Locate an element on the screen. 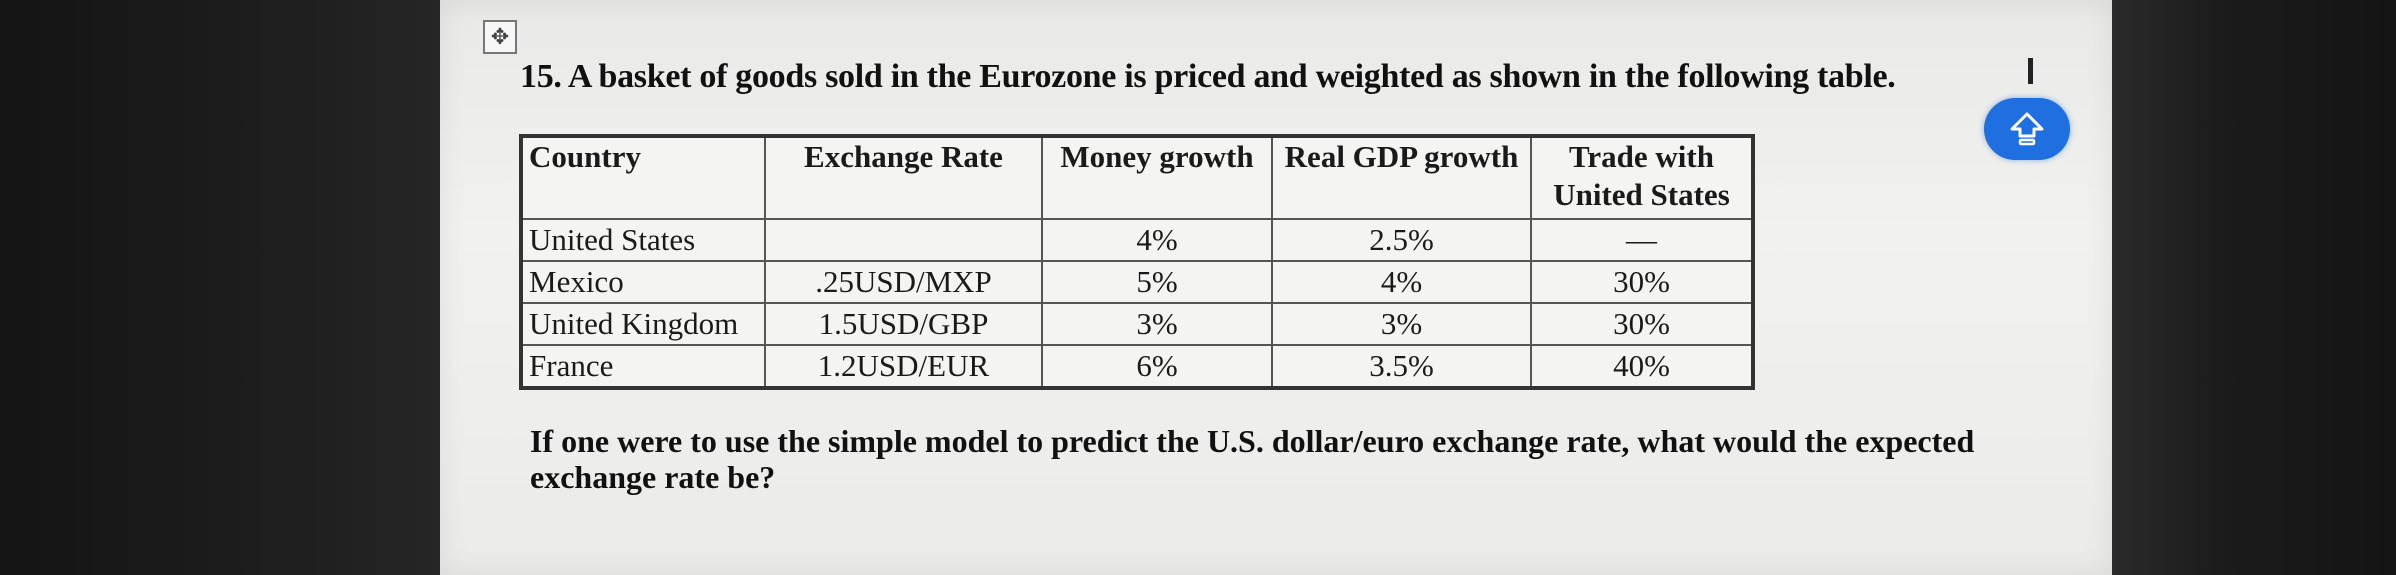 The image size is (2396, 575). table-row: United States 4% 2.5% — is located at coordinates (1137, 240).